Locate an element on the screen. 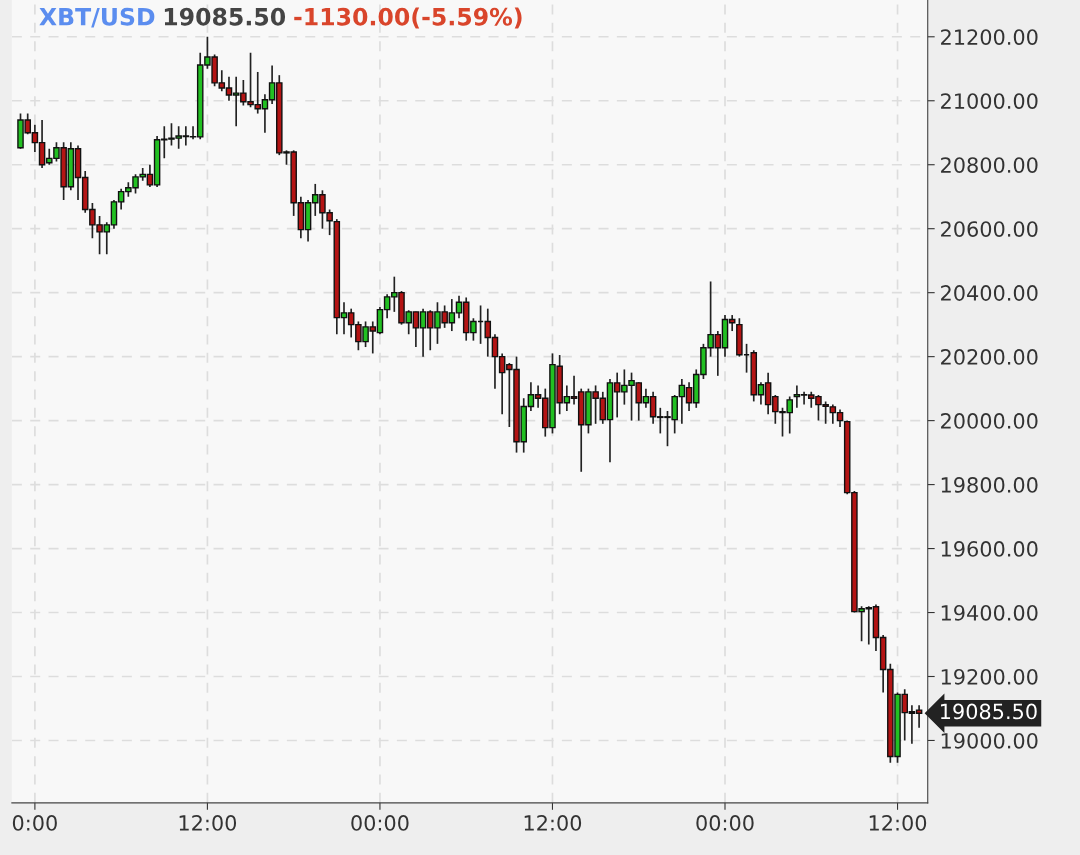  y-tick-label: 19400.00 is located at coordinates (989, 612).